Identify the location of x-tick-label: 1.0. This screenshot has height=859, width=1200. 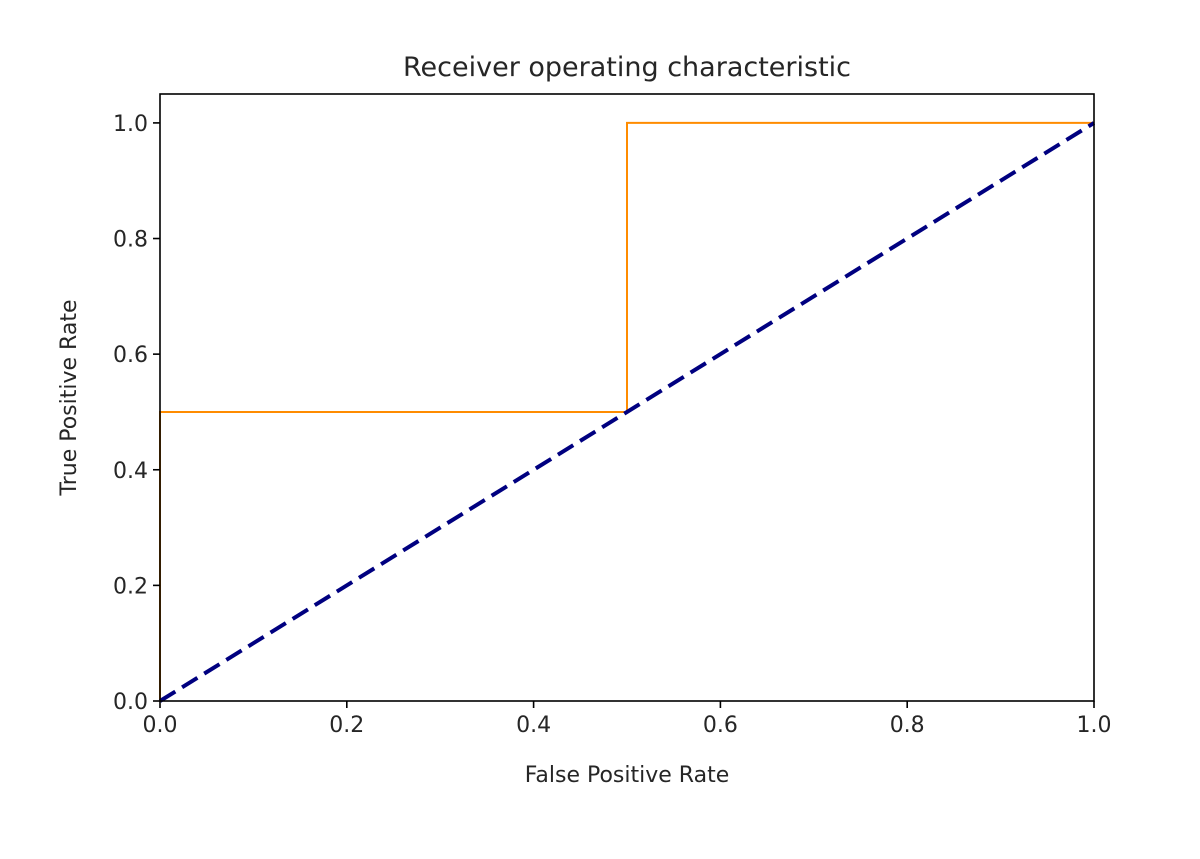
(1094, 725).